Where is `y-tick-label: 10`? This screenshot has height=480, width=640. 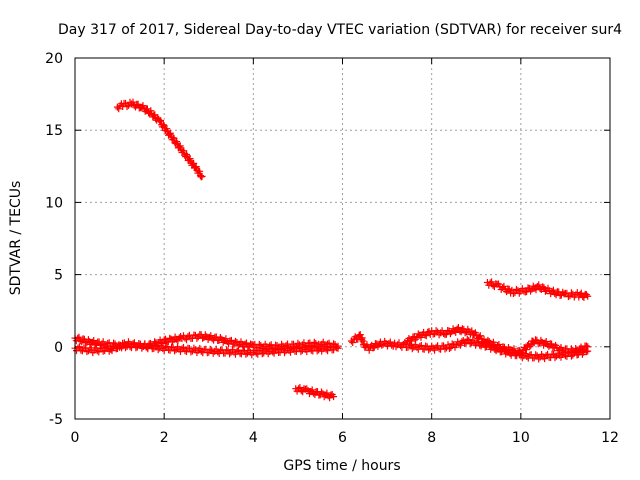 y-tick-label: 10 is located at coordinates (54, 203).